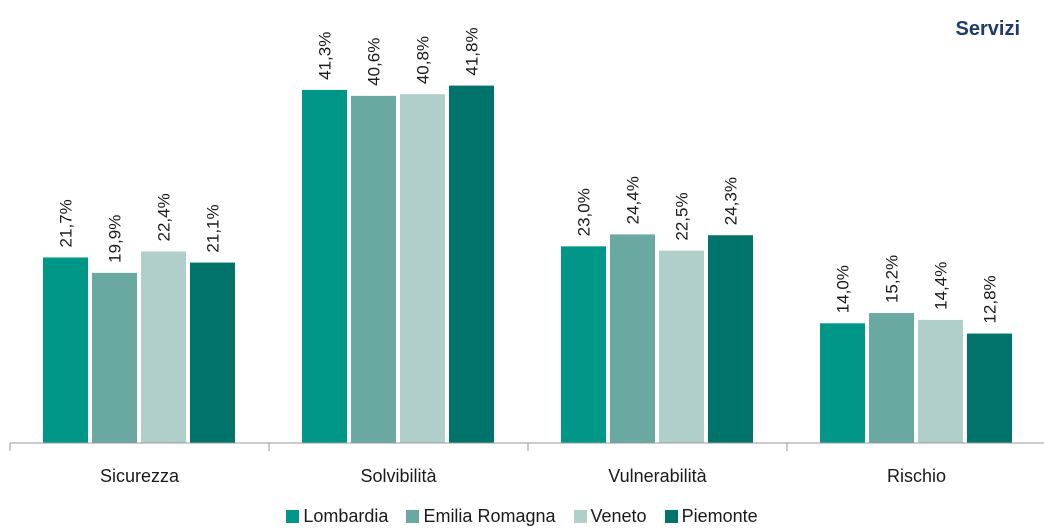  What do you see at coordinates (843, 289) in the screenshot?
I see `data-label: 14,0%` at bounding box center [843, 289].